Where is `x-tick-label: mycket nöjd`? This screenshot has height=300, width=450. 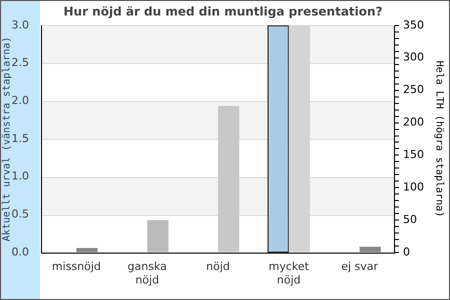 x-tick-label: mycket nöjd is located at coordinates (289, 273).